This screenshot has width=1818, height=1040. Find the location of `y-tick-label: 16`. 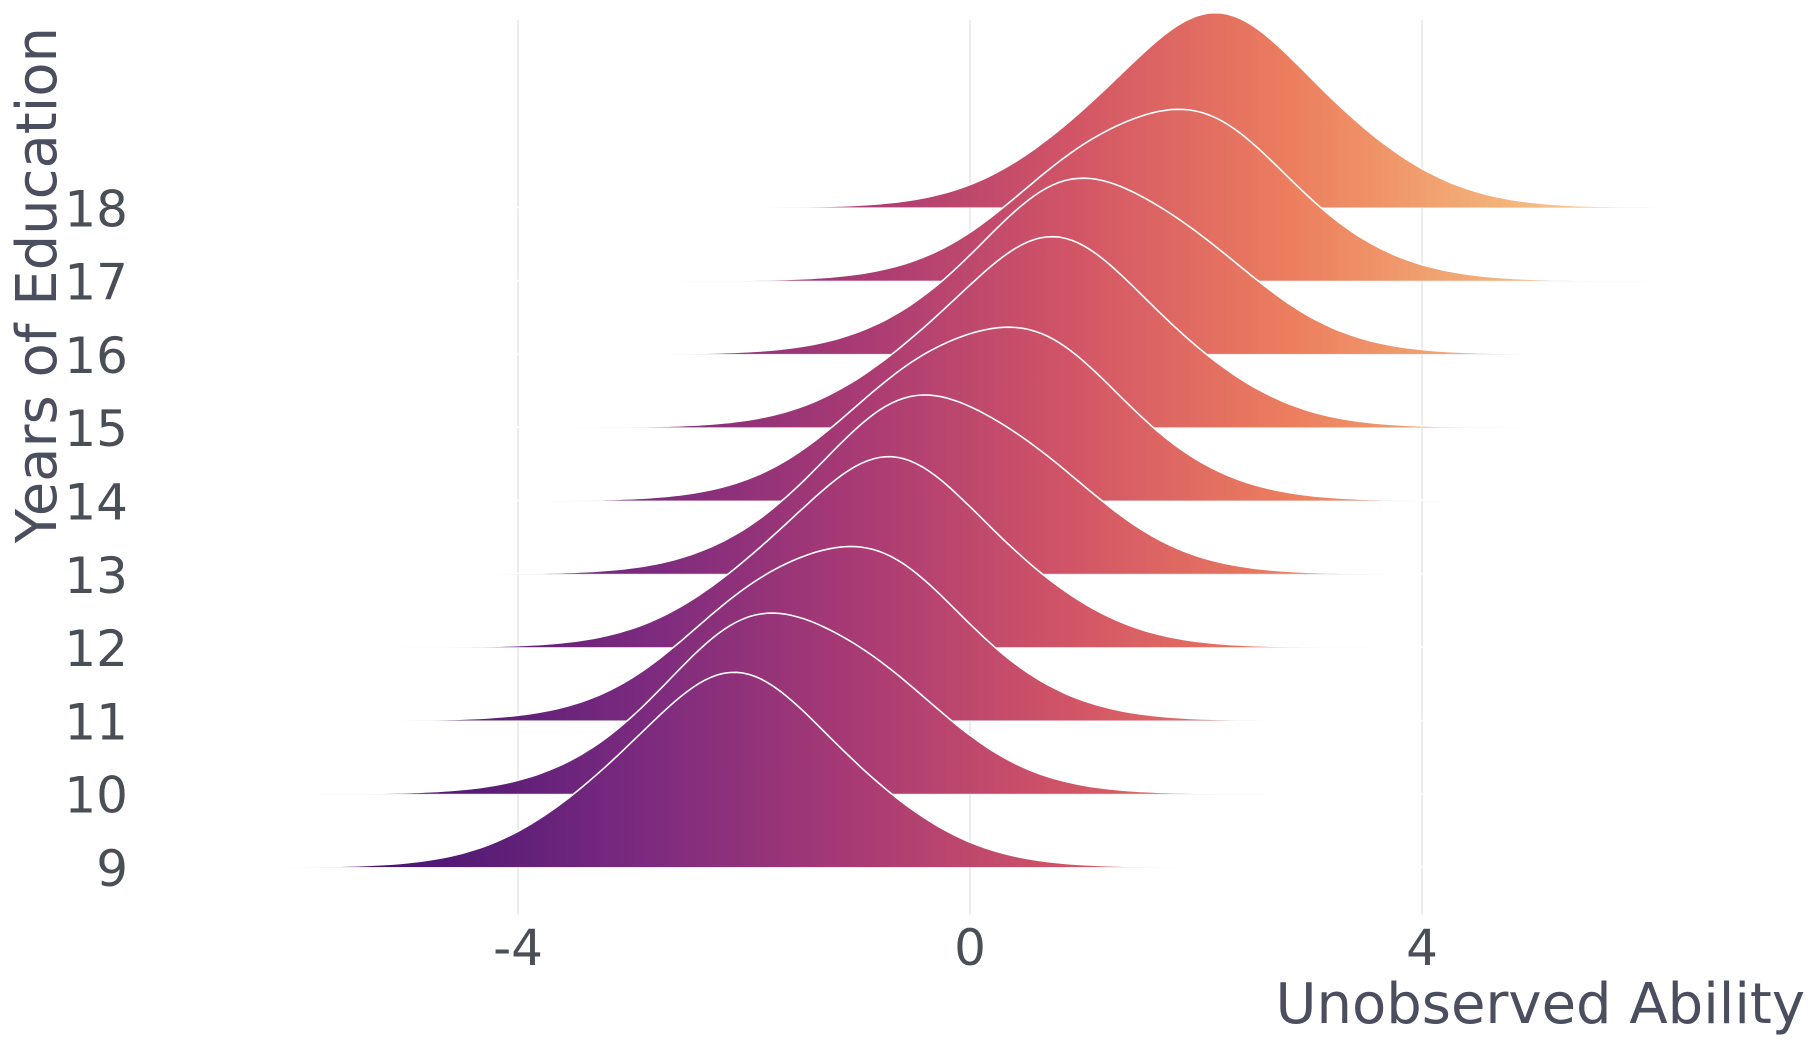

y-tick-label: 16 is located at coordinates (96, 356).